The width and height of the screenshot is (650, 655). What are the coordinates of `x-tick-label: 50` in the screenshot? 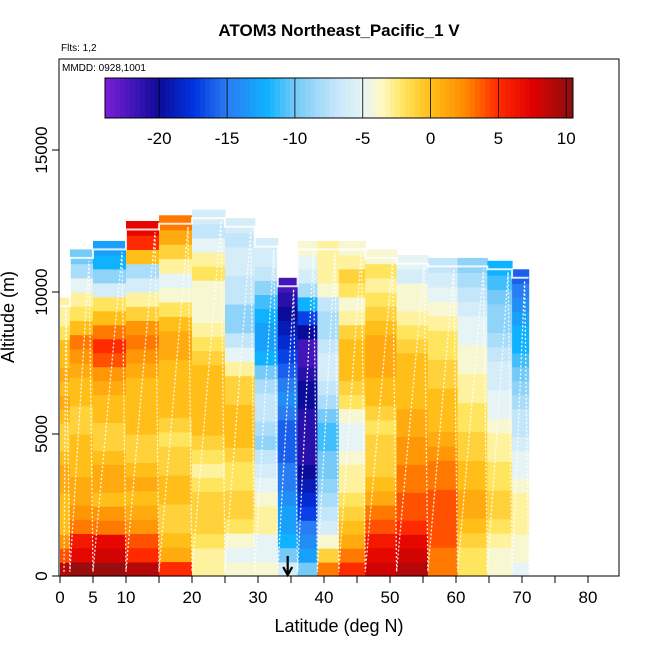 It's located at (390, 597).